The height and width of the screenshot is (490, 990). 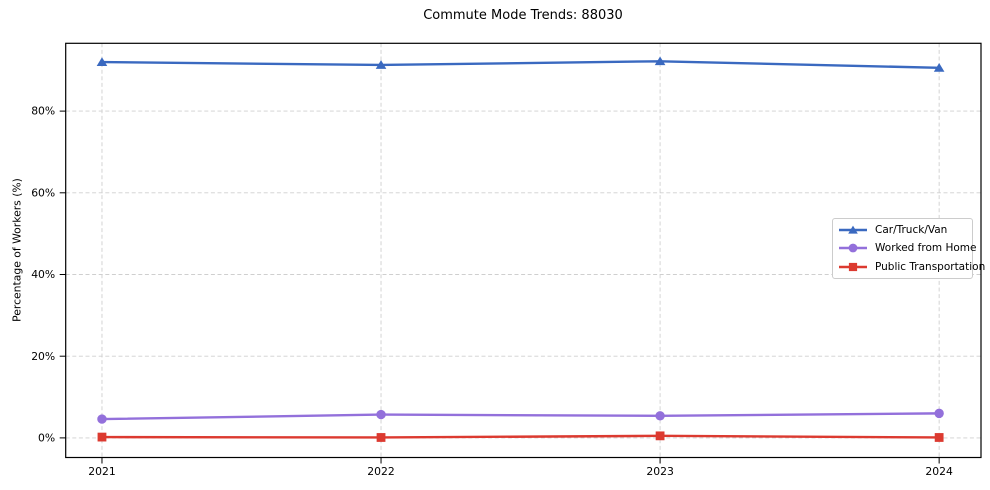 What do you see at coordinates (853, 266) in the screenshot?
I see `legend-swatch-square-icon` at bounding box center [853, 266].